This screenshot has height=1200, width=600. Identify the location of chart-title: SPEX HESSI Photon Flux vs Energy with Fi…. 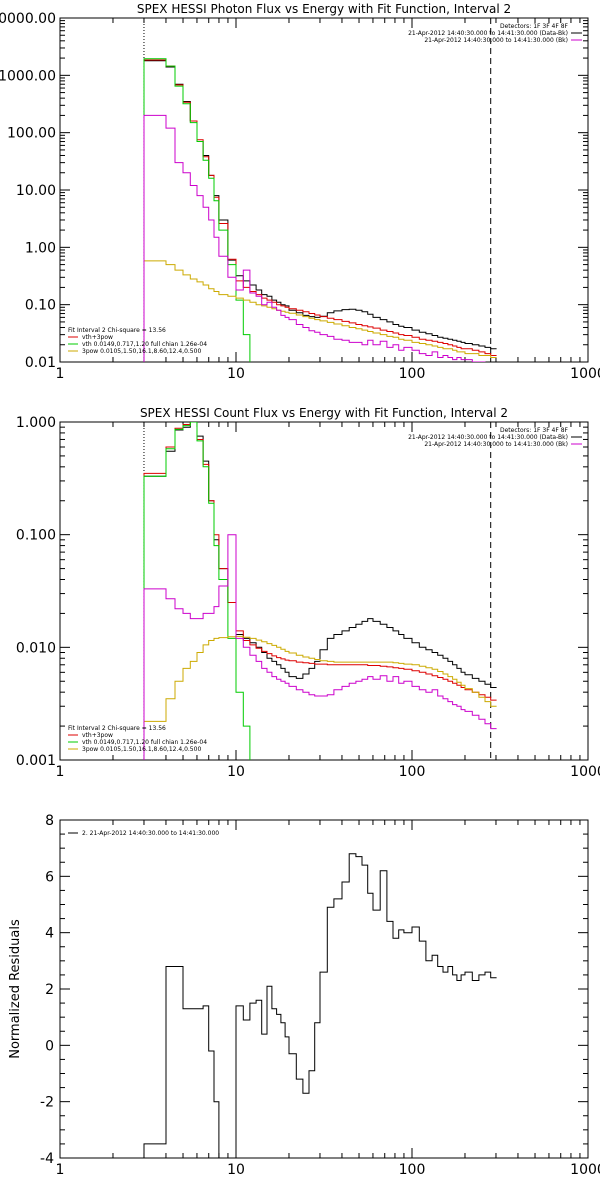
(324, 9).